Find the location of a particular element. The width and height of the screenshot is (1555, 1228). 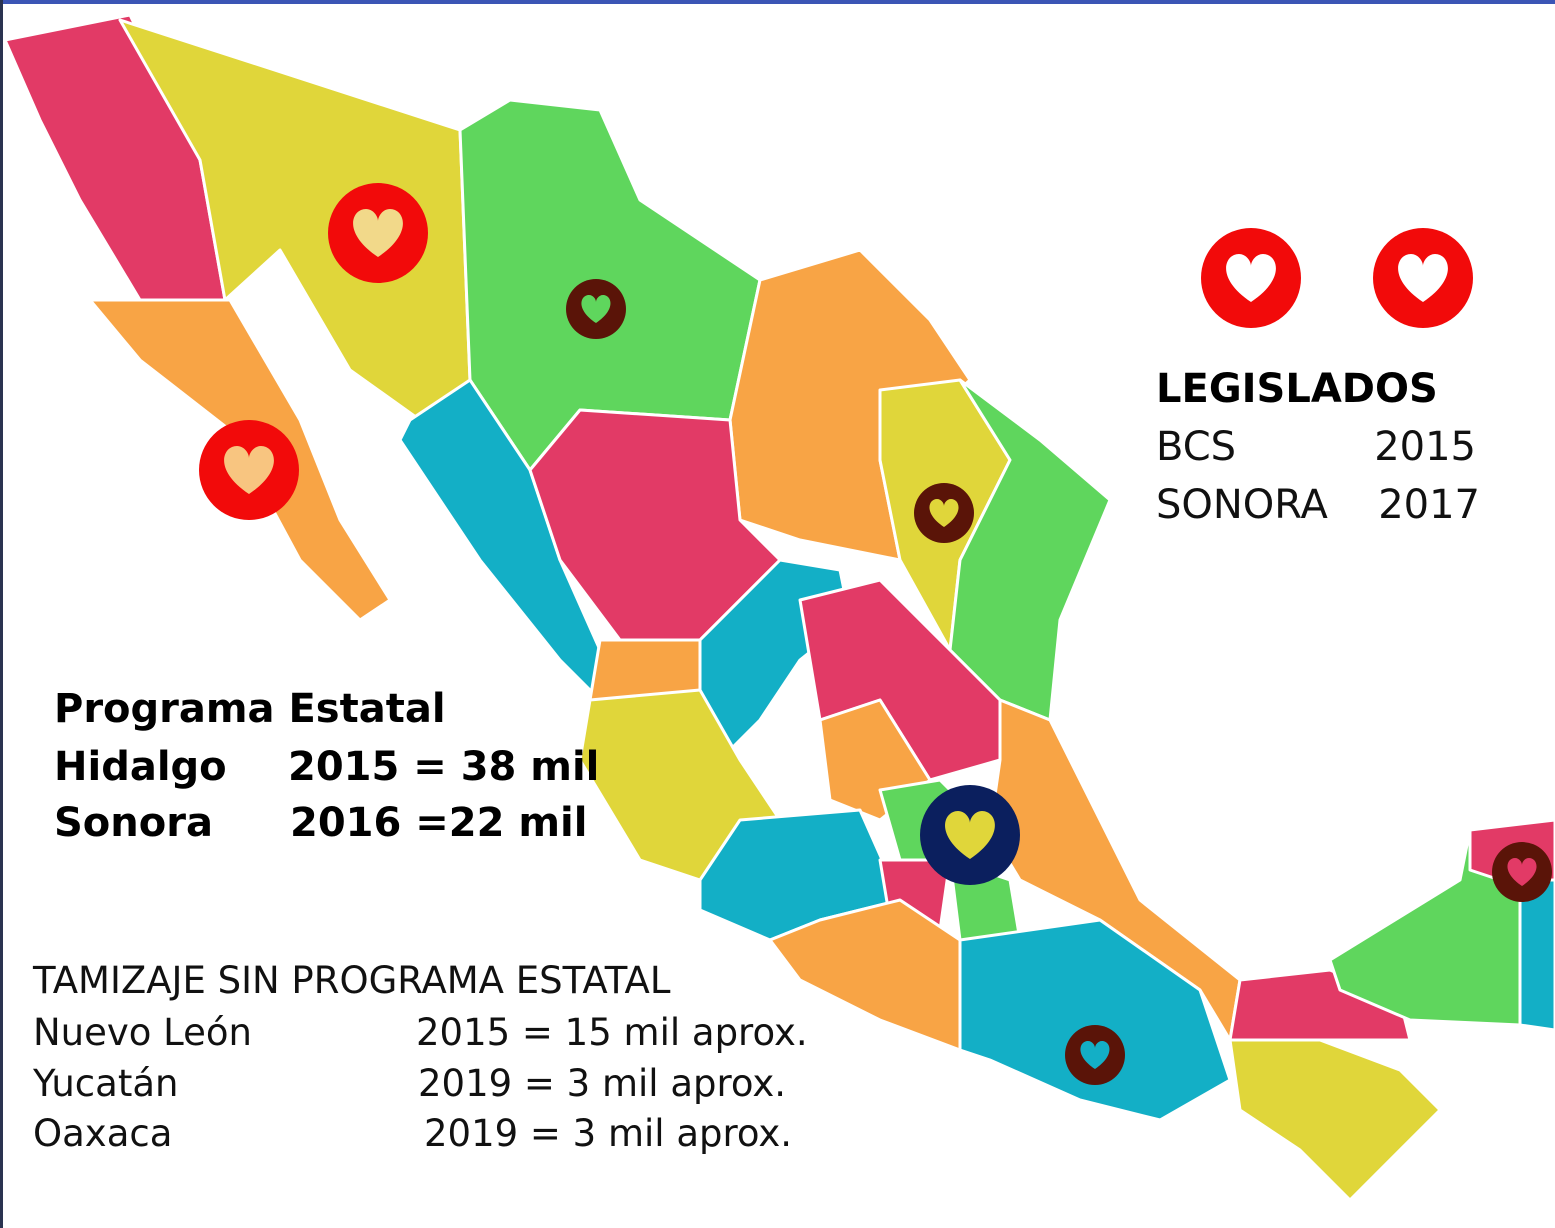

state: Nuevo León is located at coordinates (142, 1032).